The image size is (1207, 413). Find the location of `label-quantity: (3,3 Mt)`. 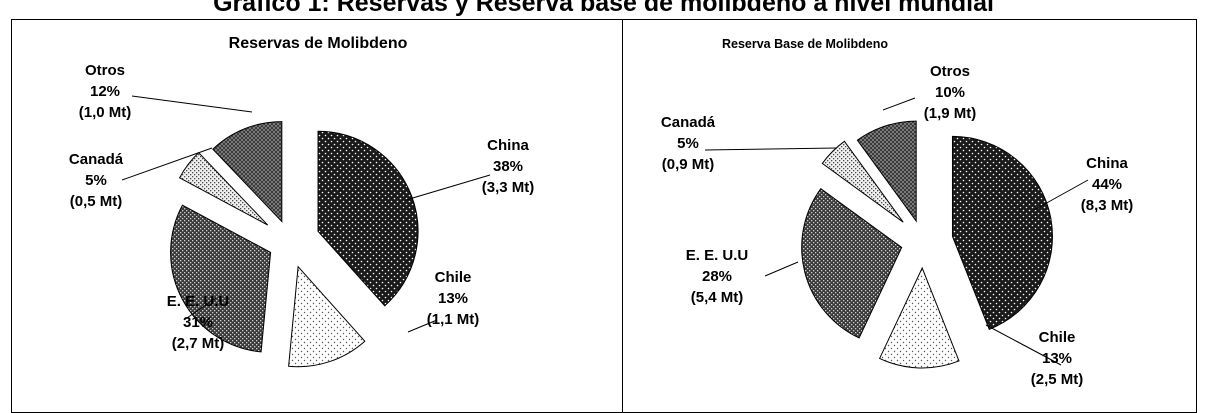

label-quantity: (3,3 Mt) is located at coordinates (508, 187).